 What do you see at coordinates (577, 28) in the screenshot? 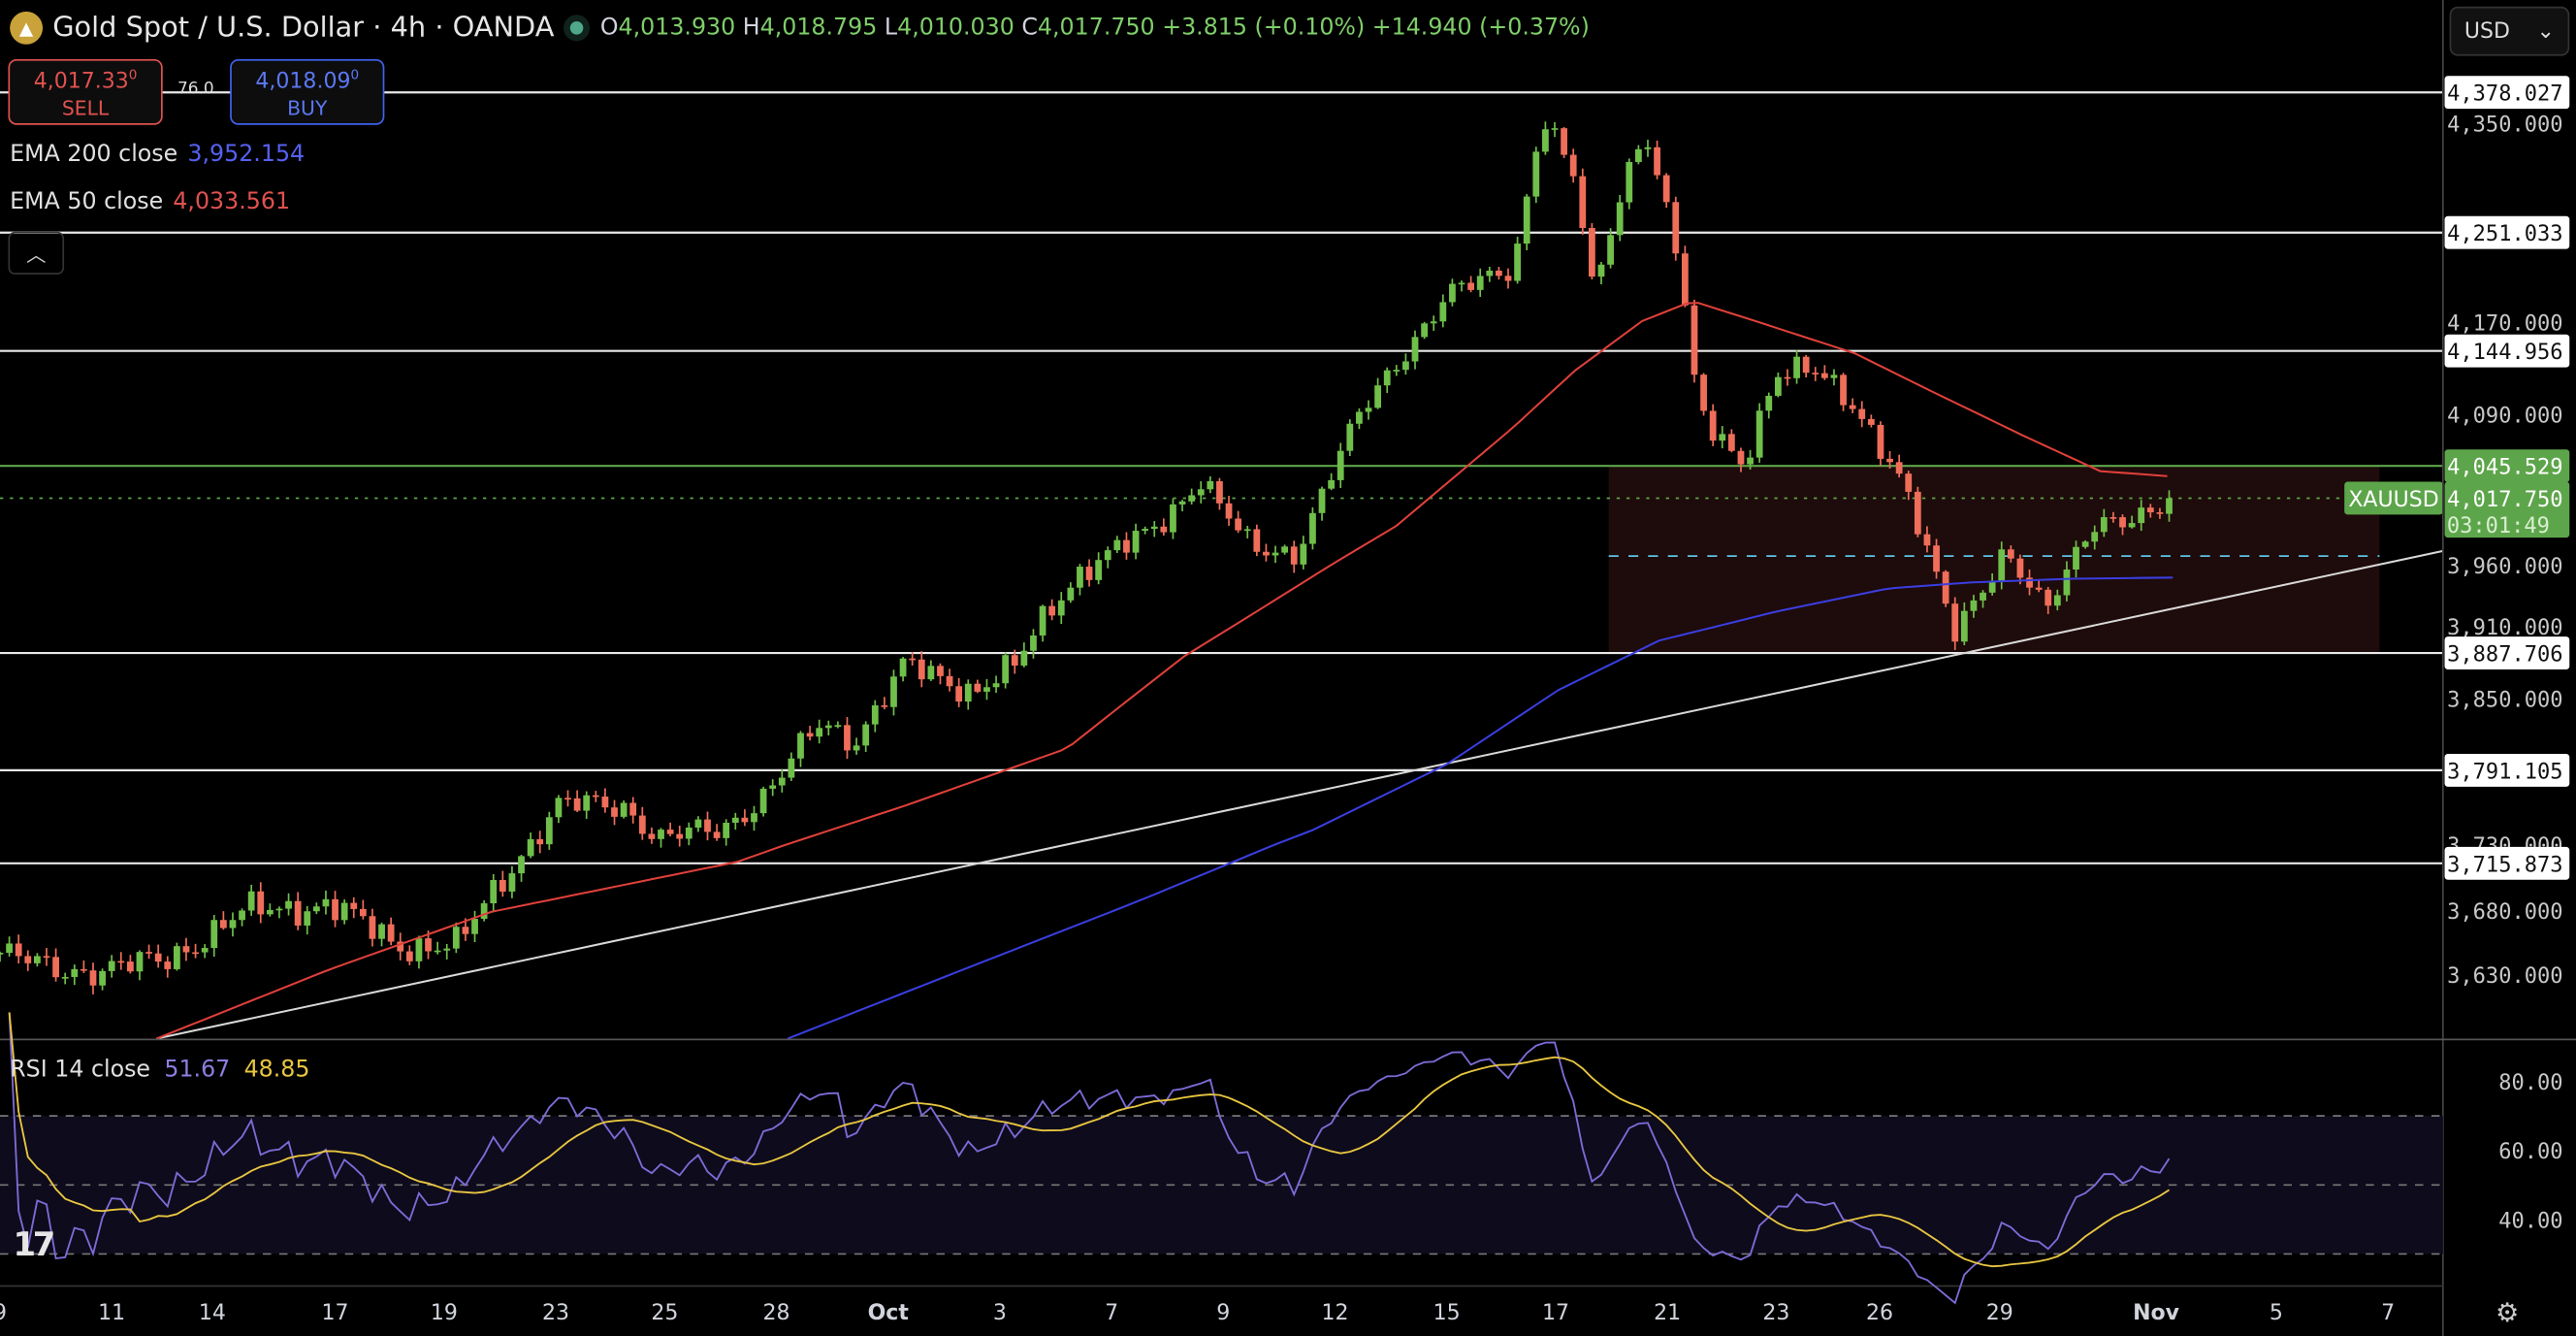
I see `market-status-icon` at bounding box center [577, 28].